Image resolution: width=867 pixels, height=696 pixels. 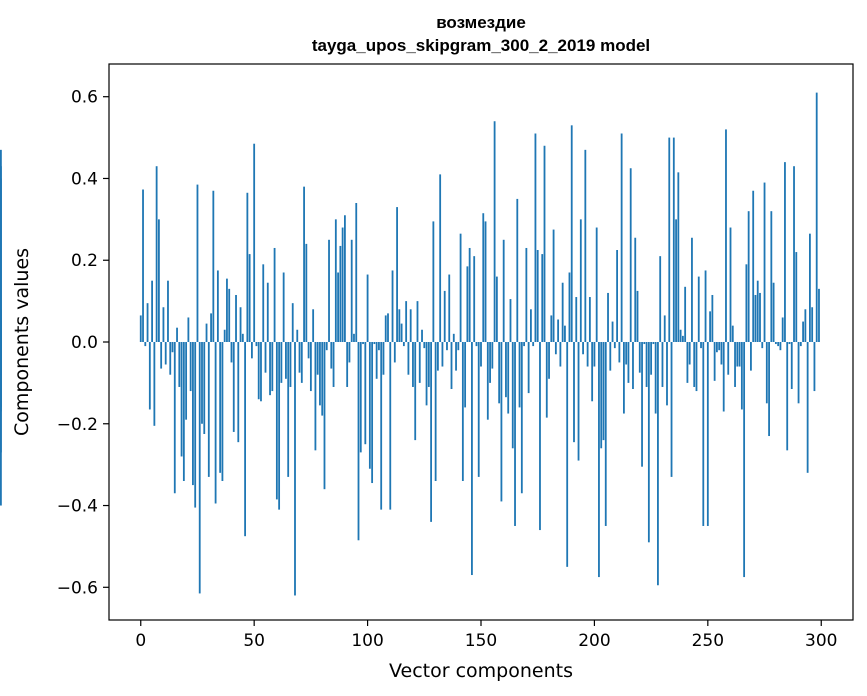 I want to click on x-tick-label: 300, so click(x=821, y=641).